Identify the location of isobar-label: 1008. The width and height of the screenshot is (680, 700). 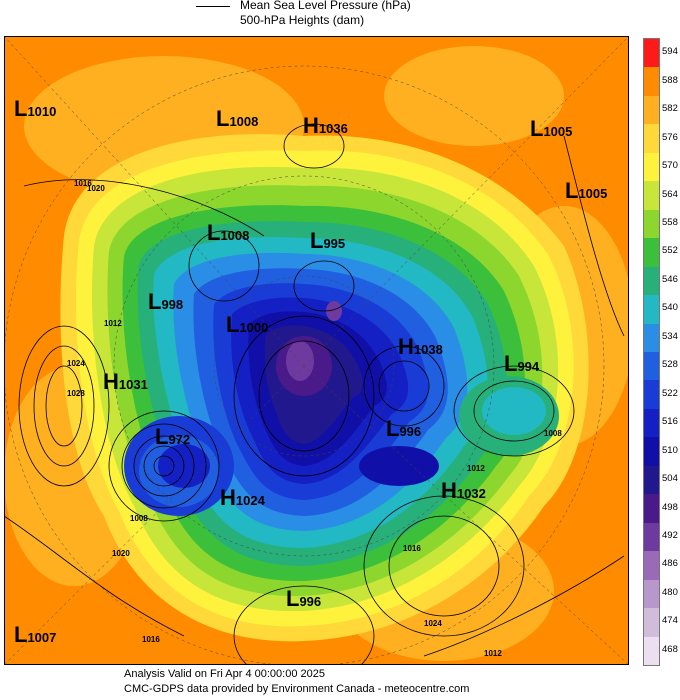
(553, 433).